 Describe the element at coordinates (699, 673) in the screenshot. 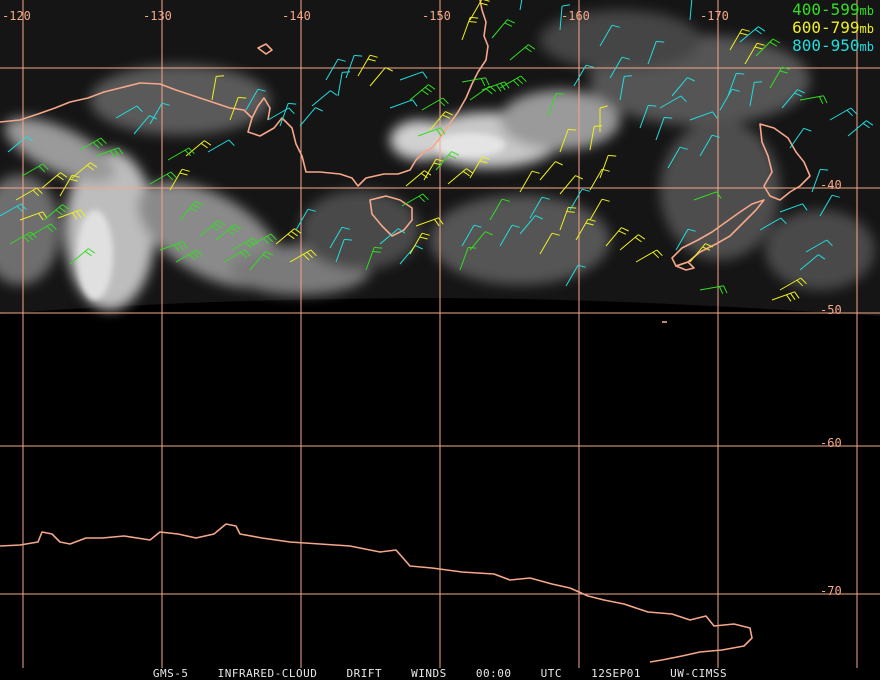

I see `caption-source: UW-CIMSS` at that location.